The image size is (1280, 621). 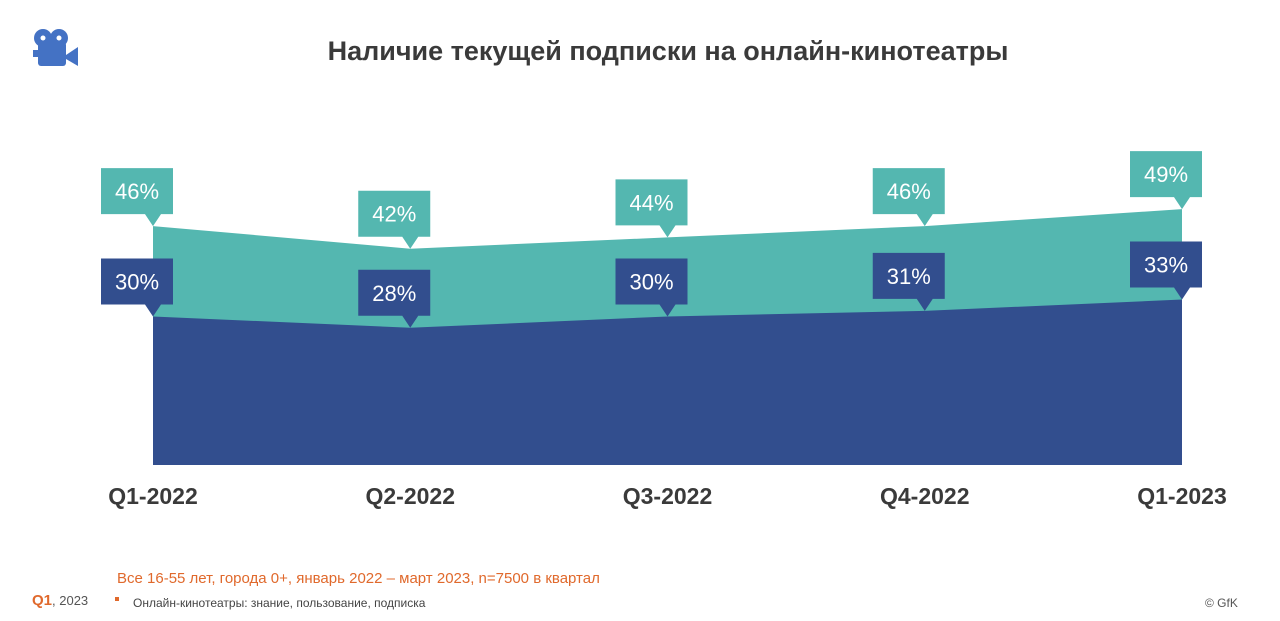 I want to click on bullet-icon, so click(x=117, y=599).